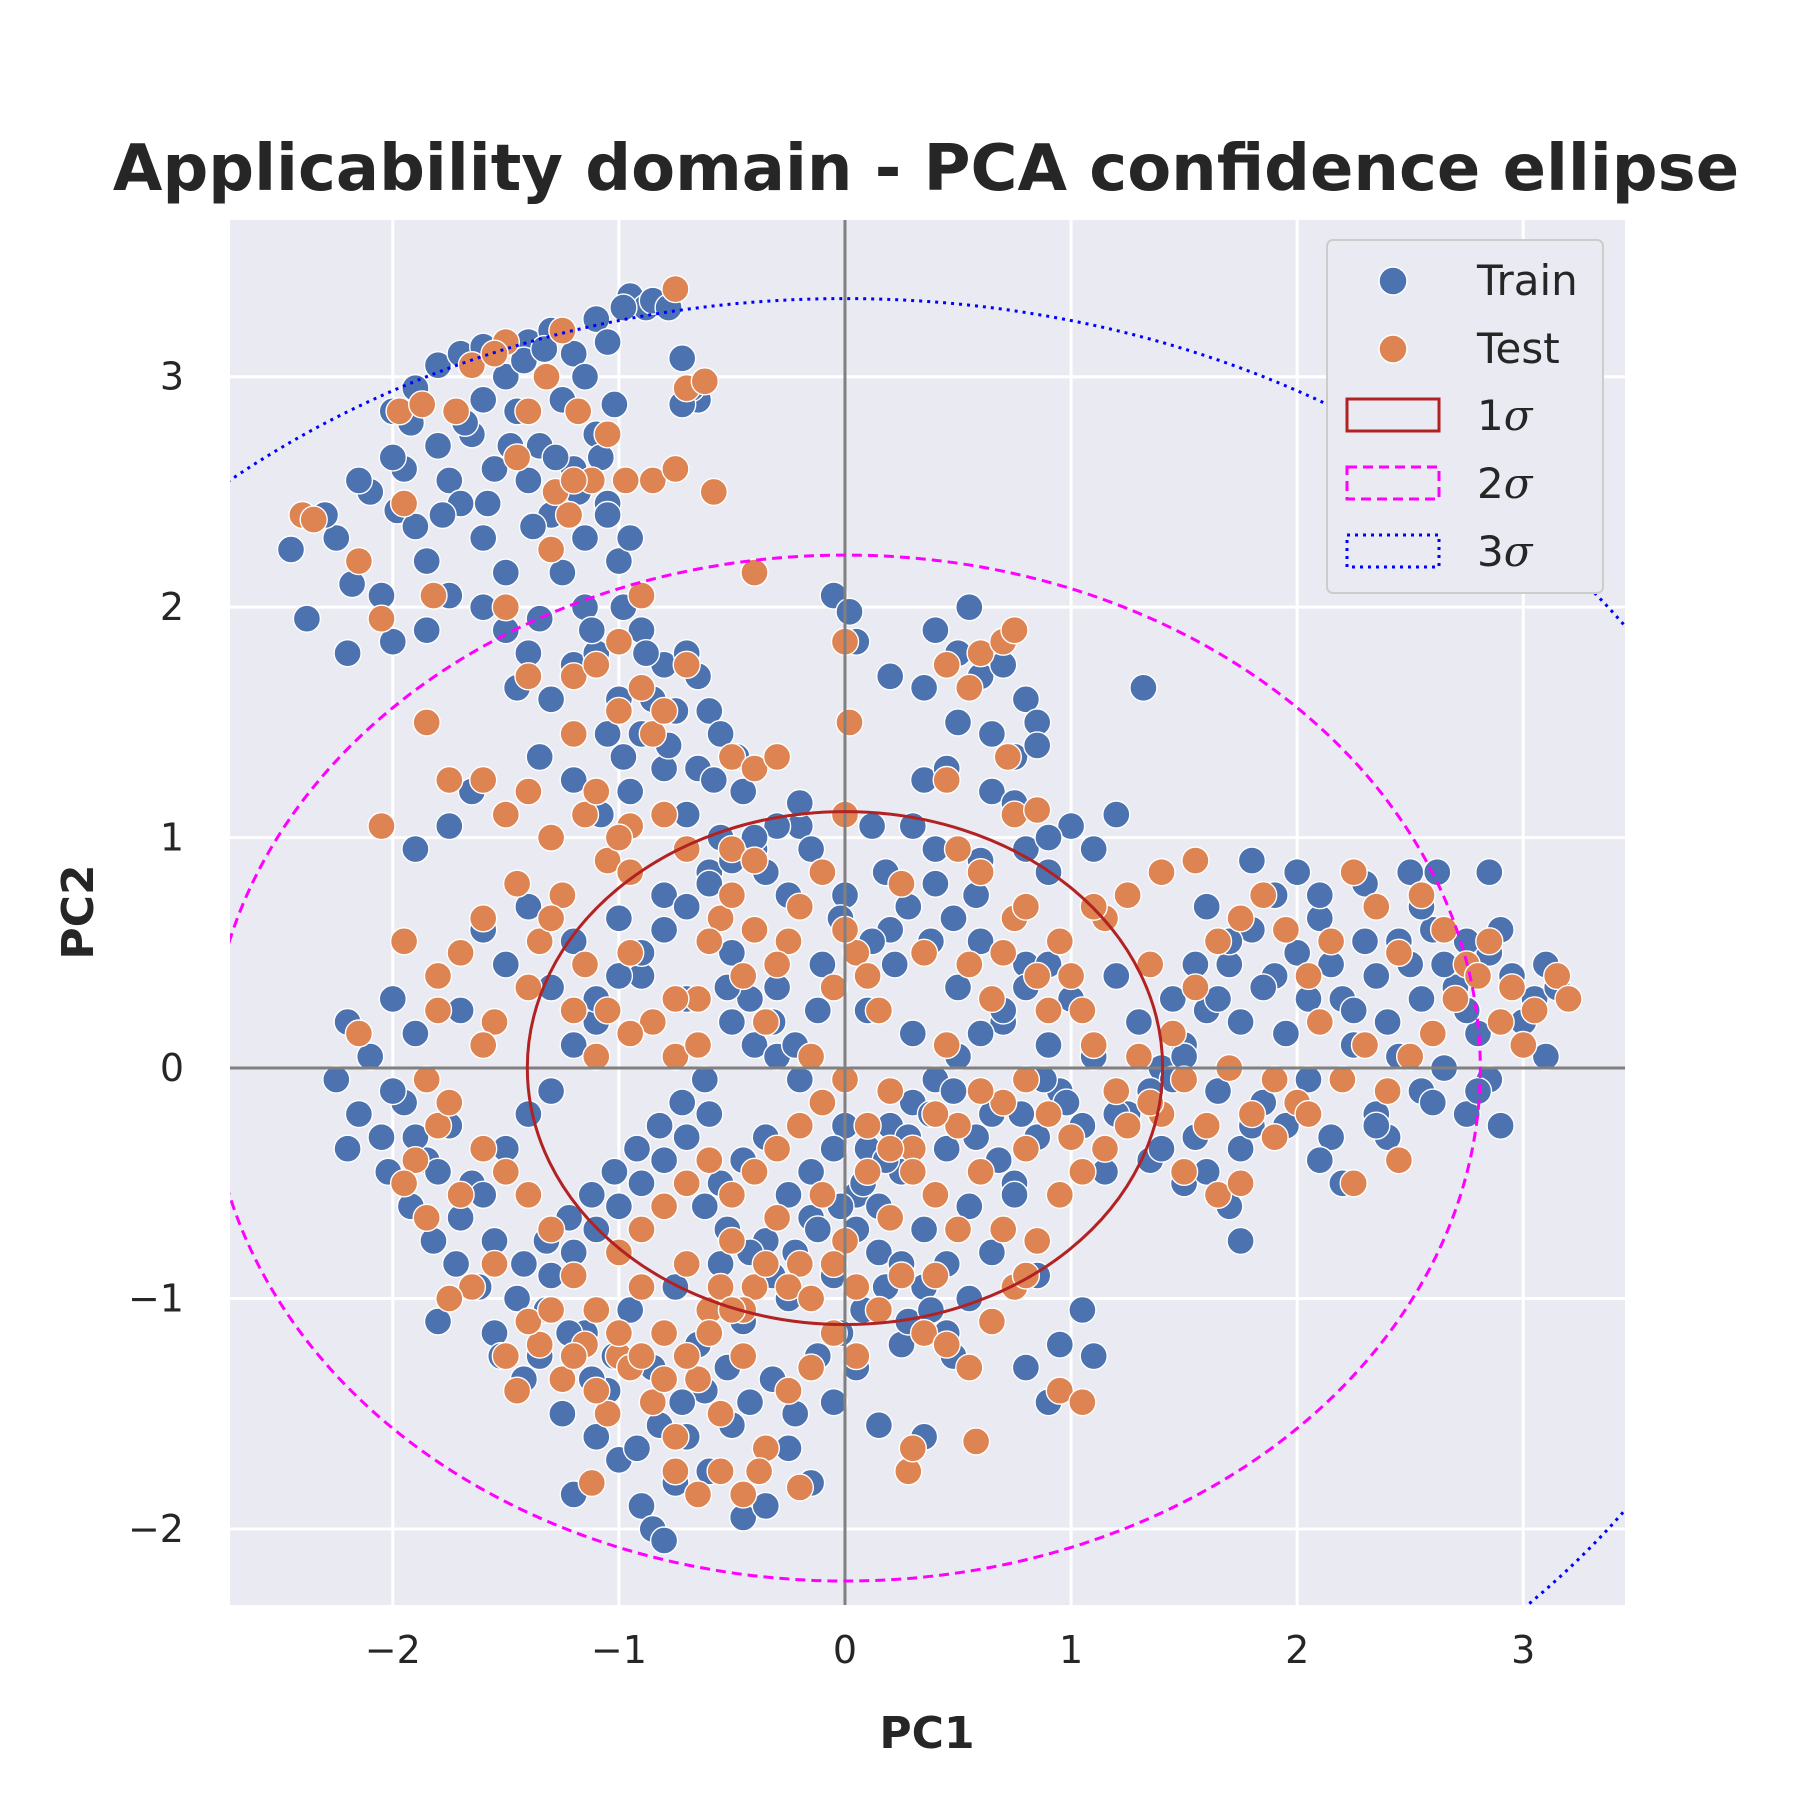  I want to click on legend-frame, so click(1465, 416).